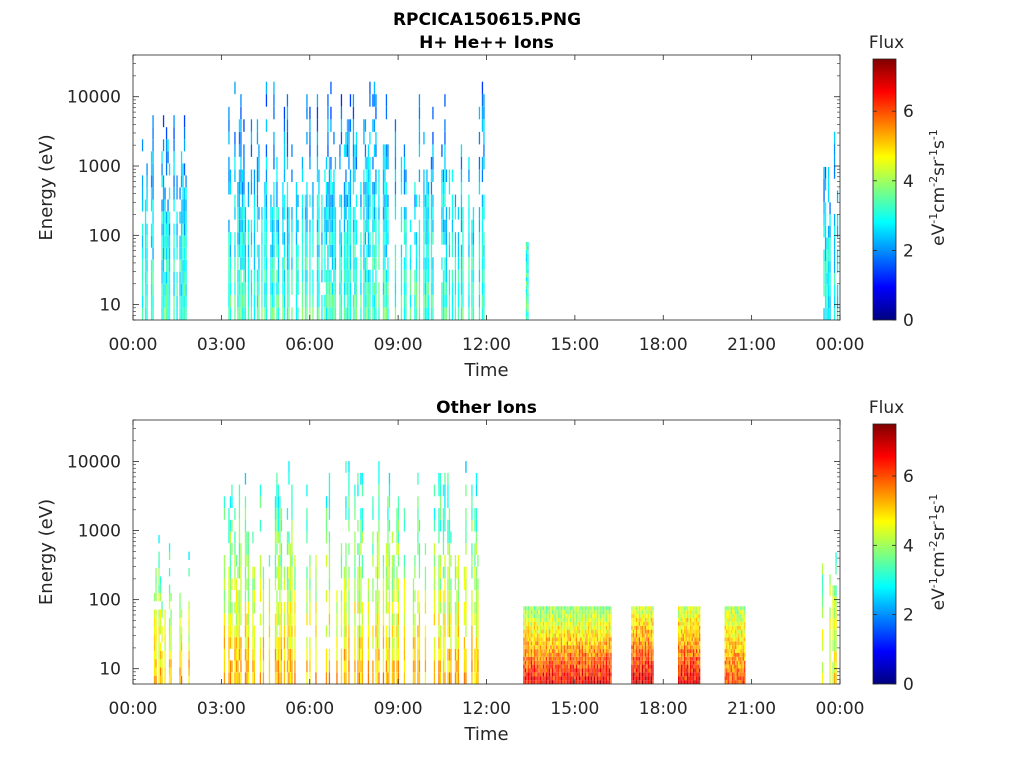  What do you see at coordinates (751, 345) in the screenshot?
I see `x-tick-label: 21:00` at bounding box center [751, 345].